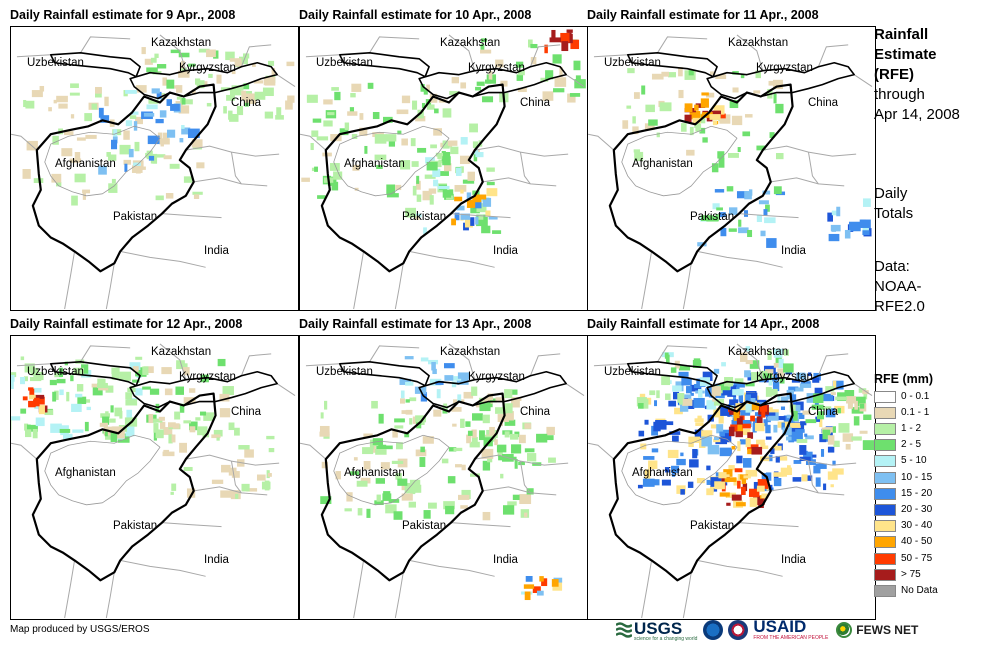 This screenshot has height=649, width=983. I want to click on legend-heading: Rainfall Estimate (RFE), so click(905, 55).